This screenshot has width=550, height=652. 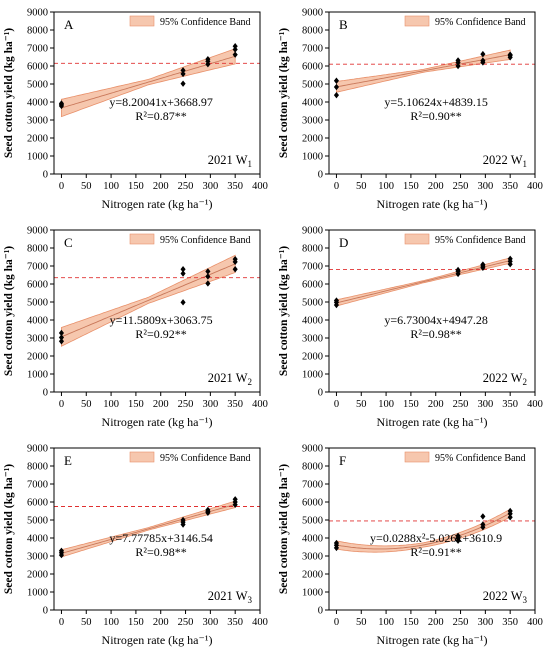 What do you see at coordinates (436, 102) in the screenshot?
I see `equation-text: y=5.10624x+4839.15` at bounding box center [436, 102].